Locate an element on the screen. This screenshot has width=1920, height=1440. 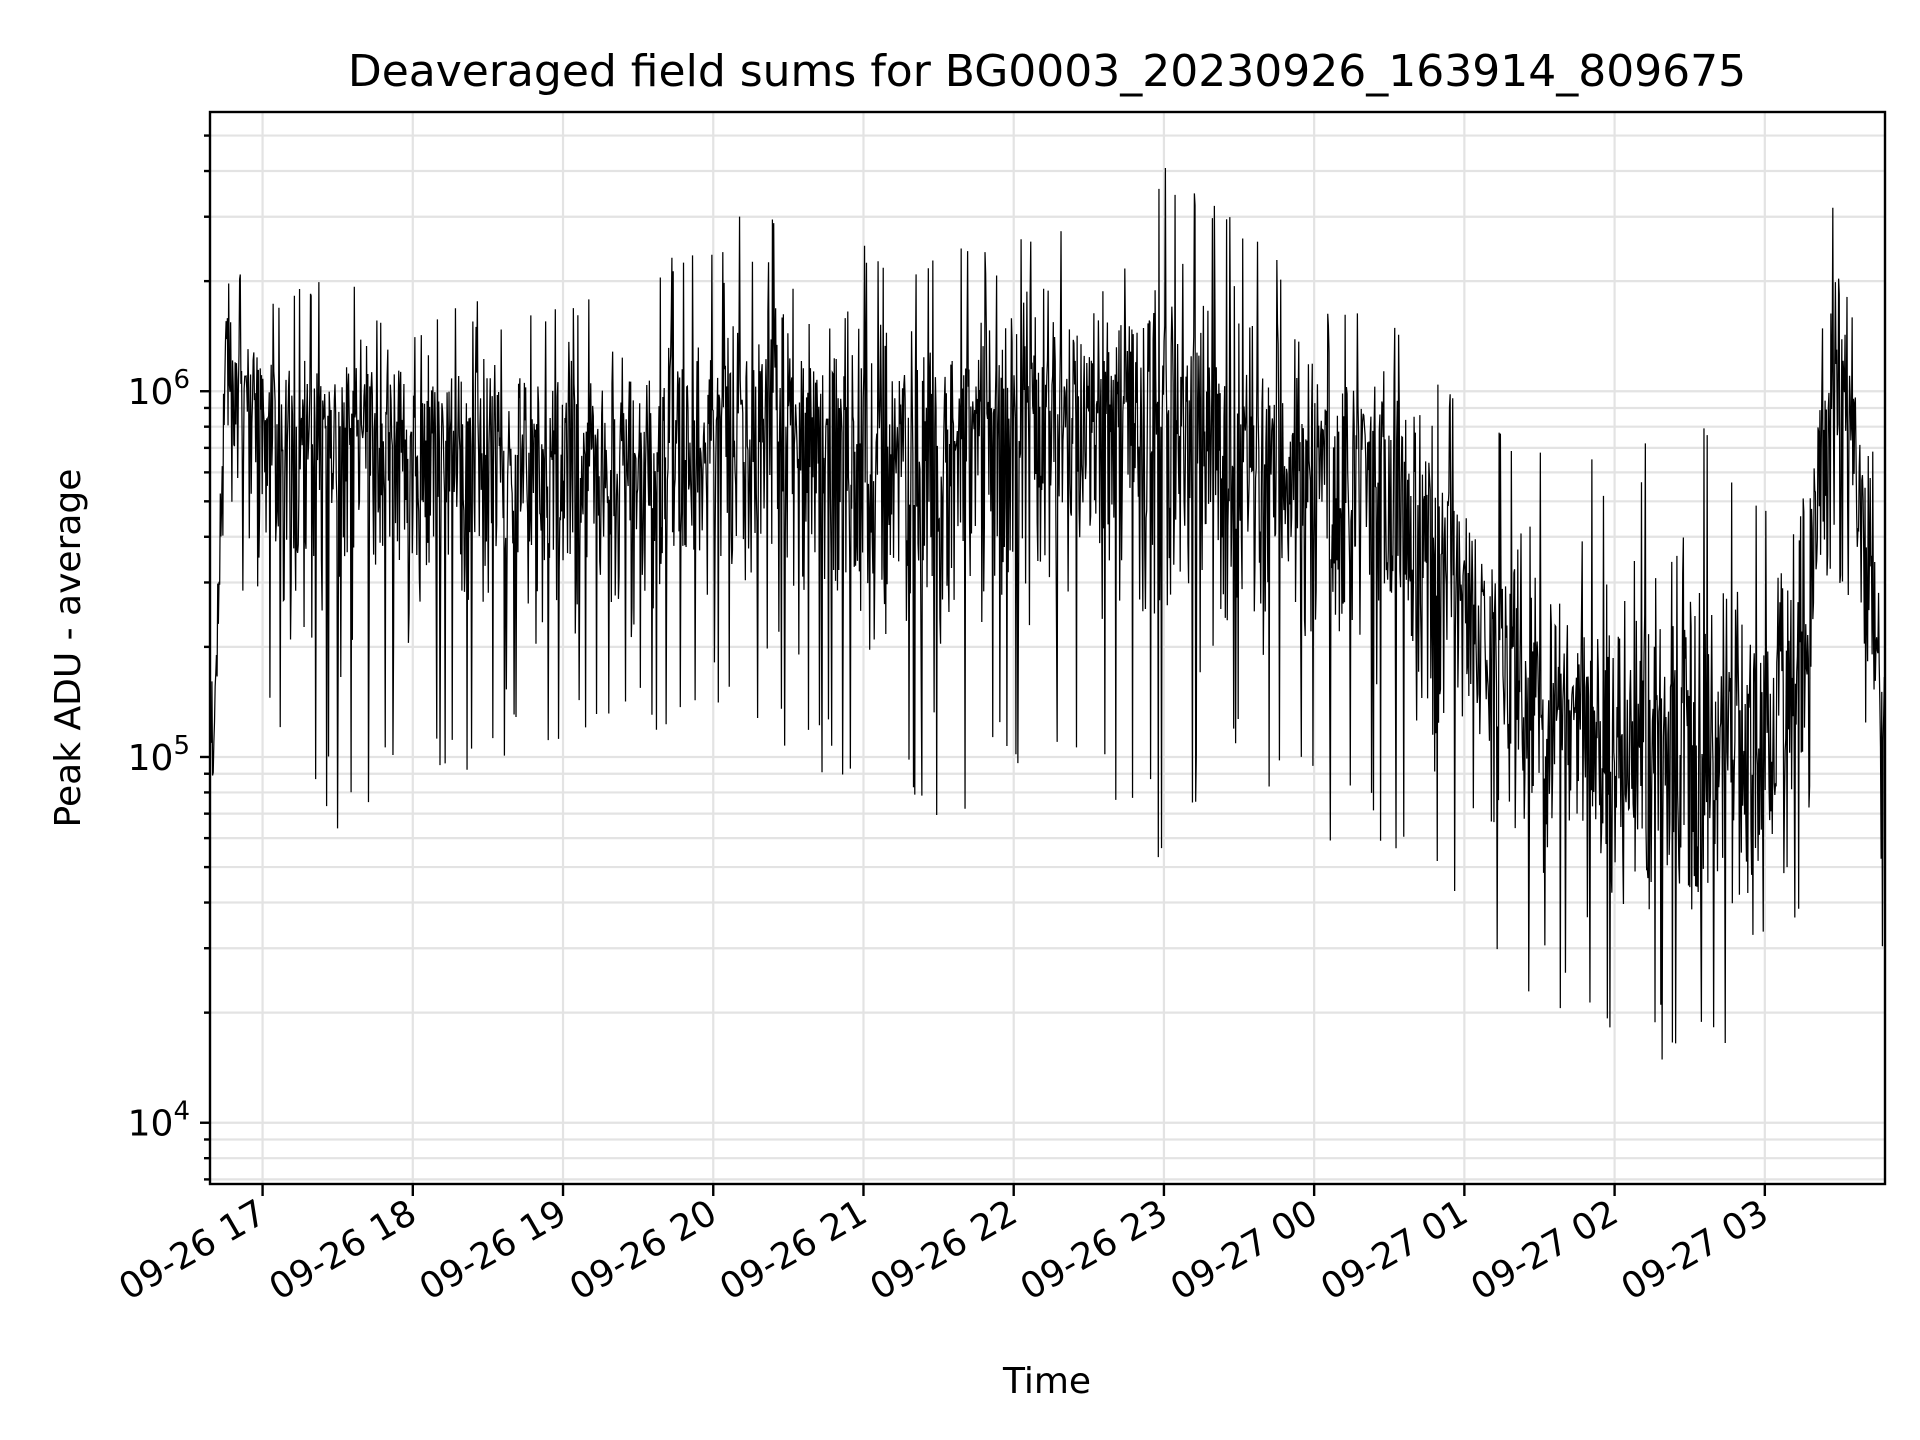
x-axis-label: Time is located at coordinates (1046, 1381).